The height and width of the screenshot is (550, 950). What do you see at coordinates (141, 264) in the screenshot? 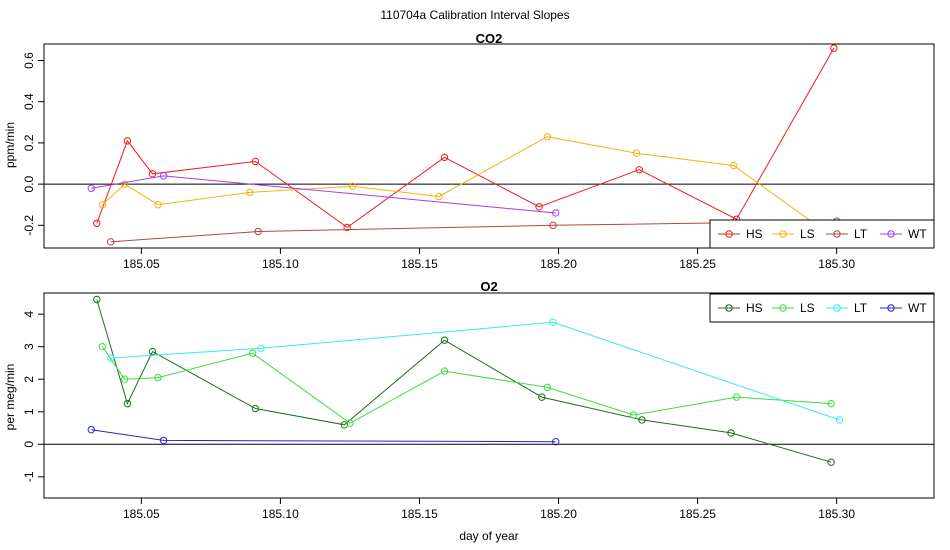
I see `co2-x-tick-label: 185.05` at bounding box center [141, 264].